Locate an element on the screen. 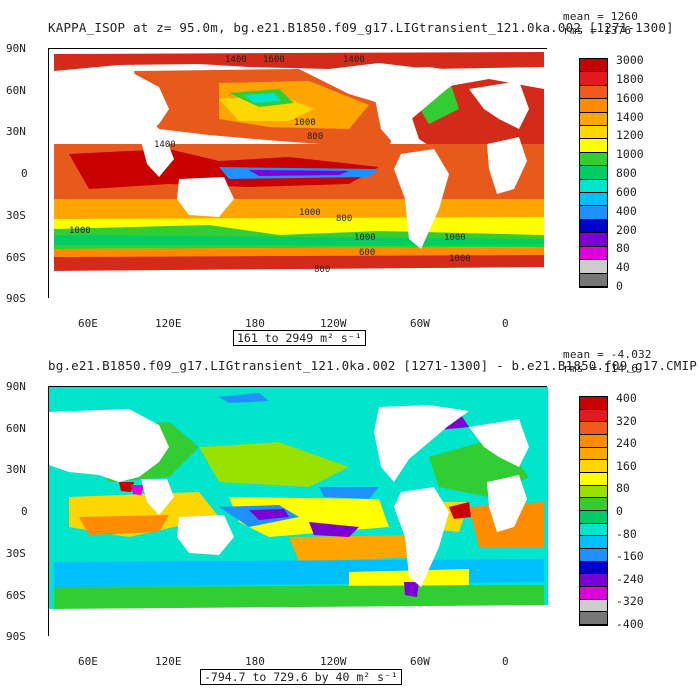 The image size is (700, 700). panel2-rms: rms = 114.6 is located at coordinates (601, 368).